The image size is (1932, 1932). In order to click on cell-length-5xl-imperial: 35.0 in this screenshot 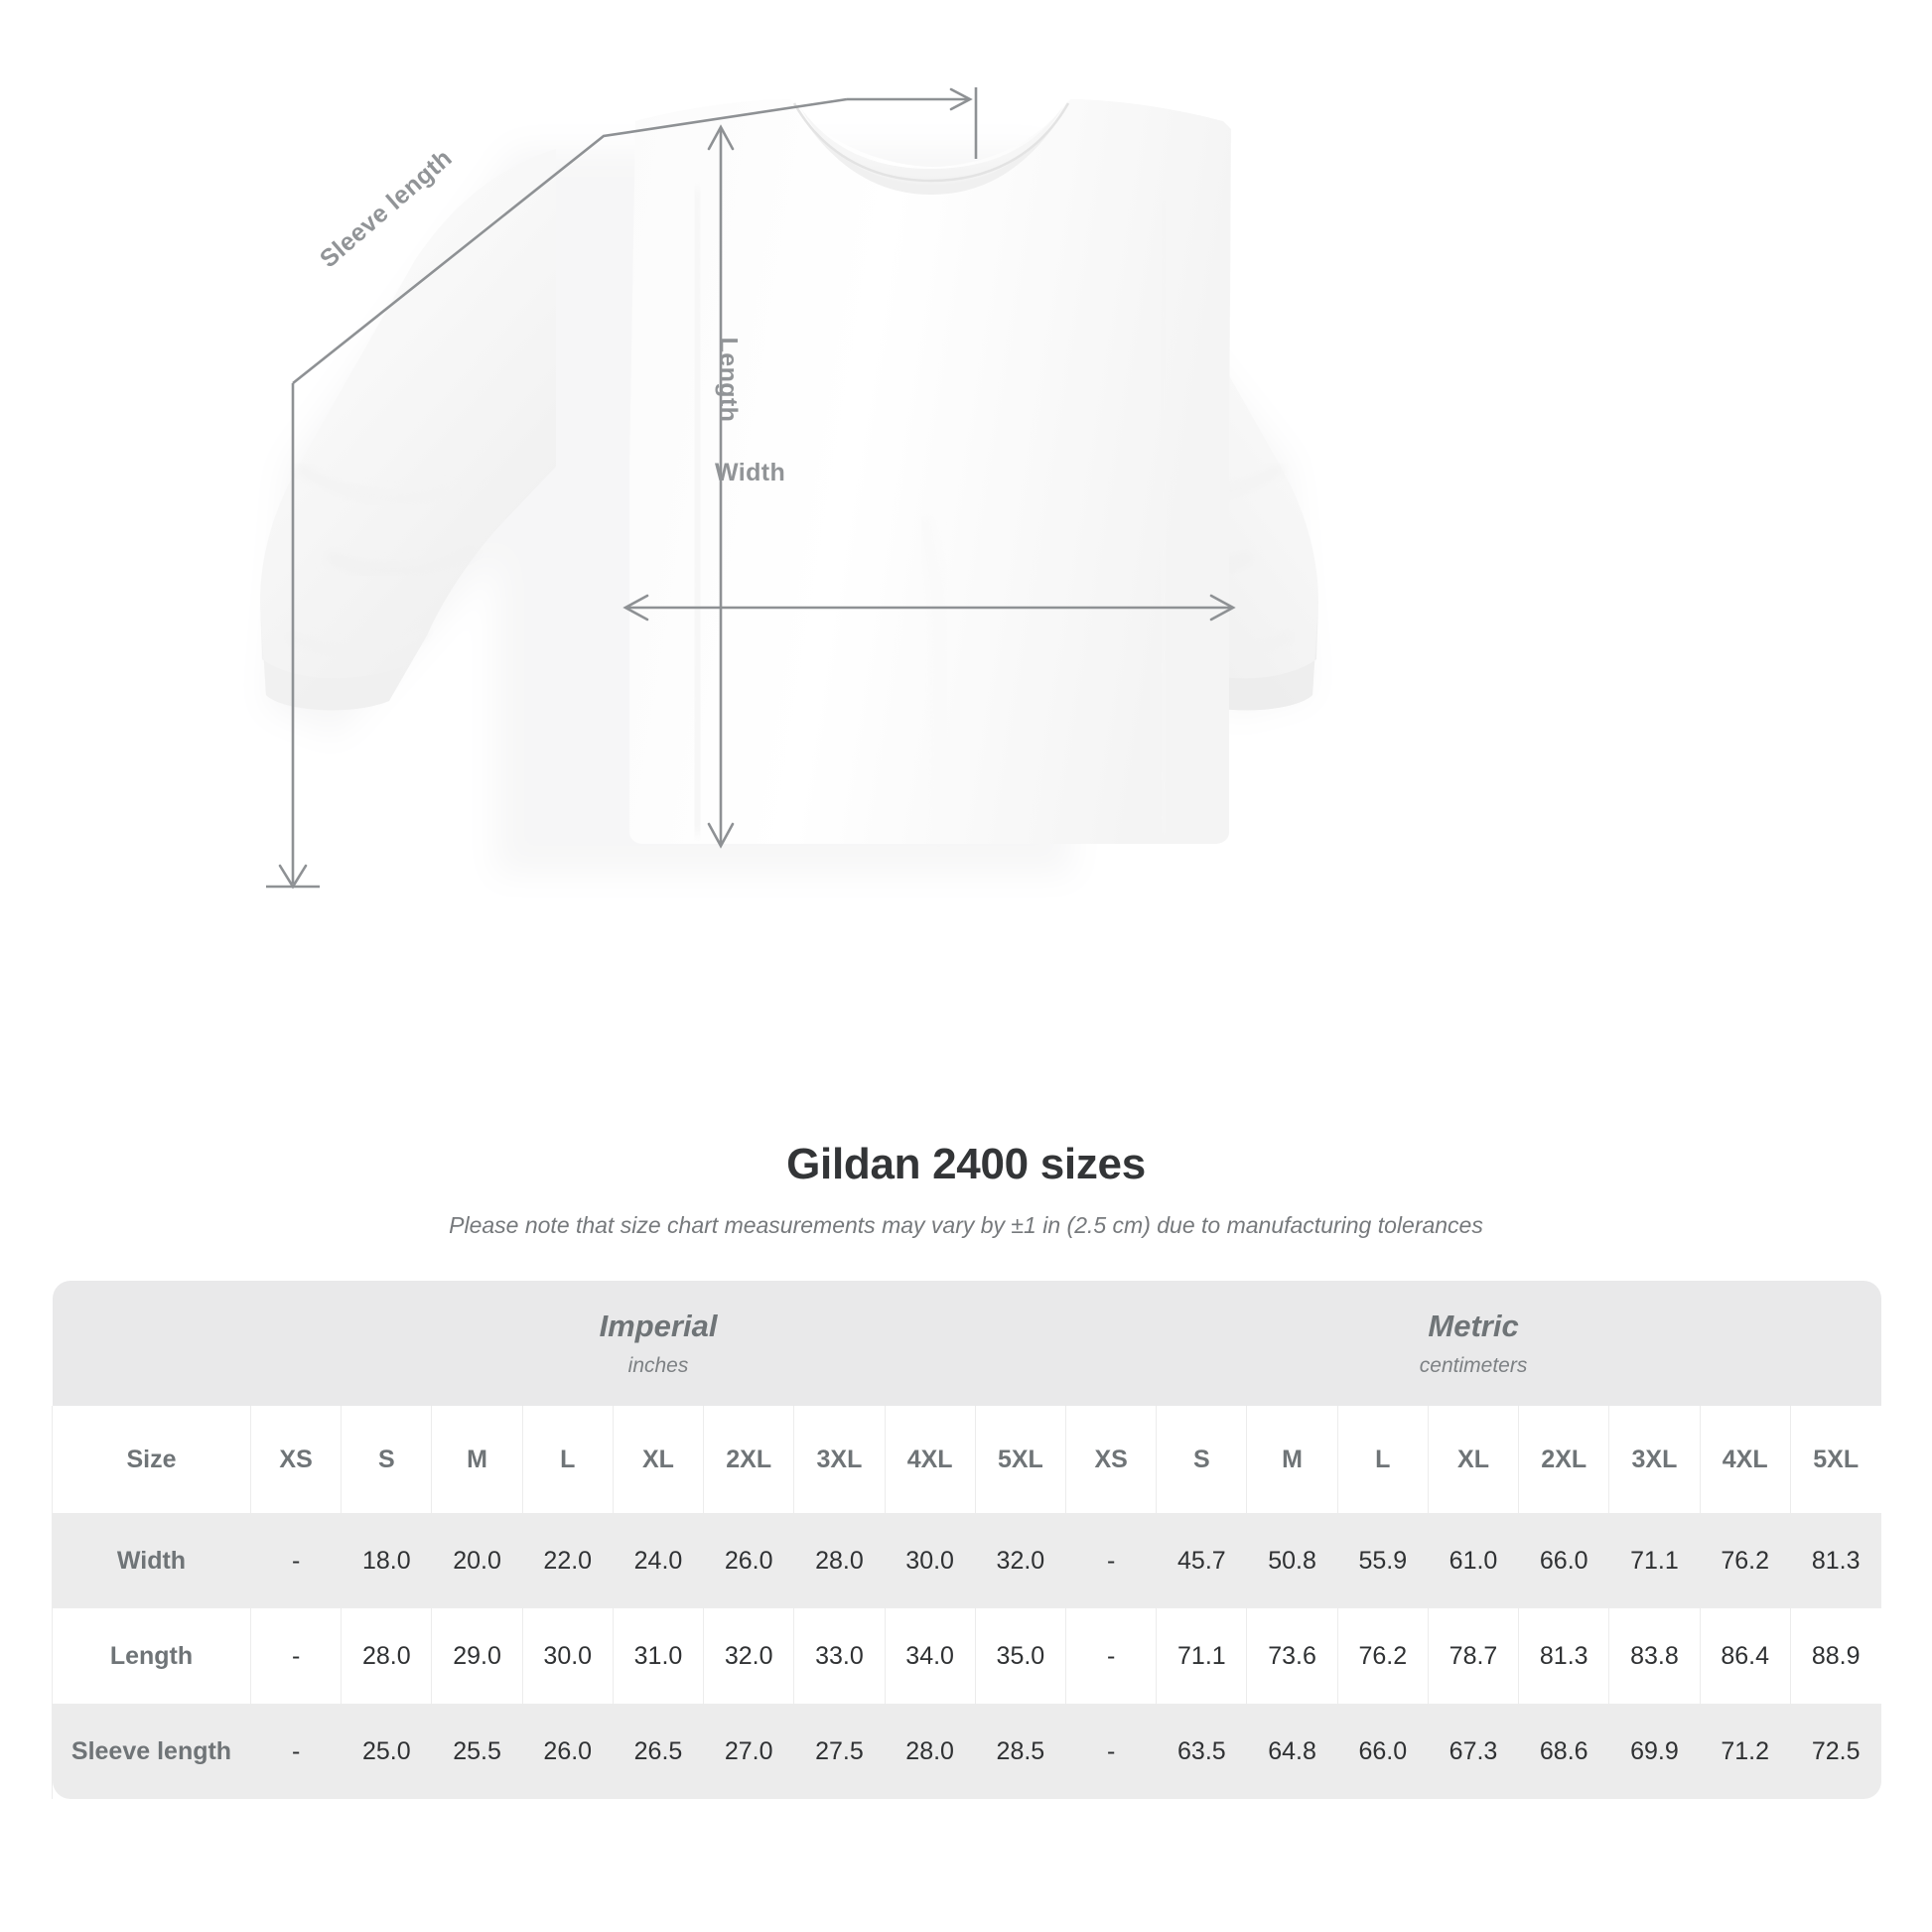, I will do `click(1021, 1656)`.